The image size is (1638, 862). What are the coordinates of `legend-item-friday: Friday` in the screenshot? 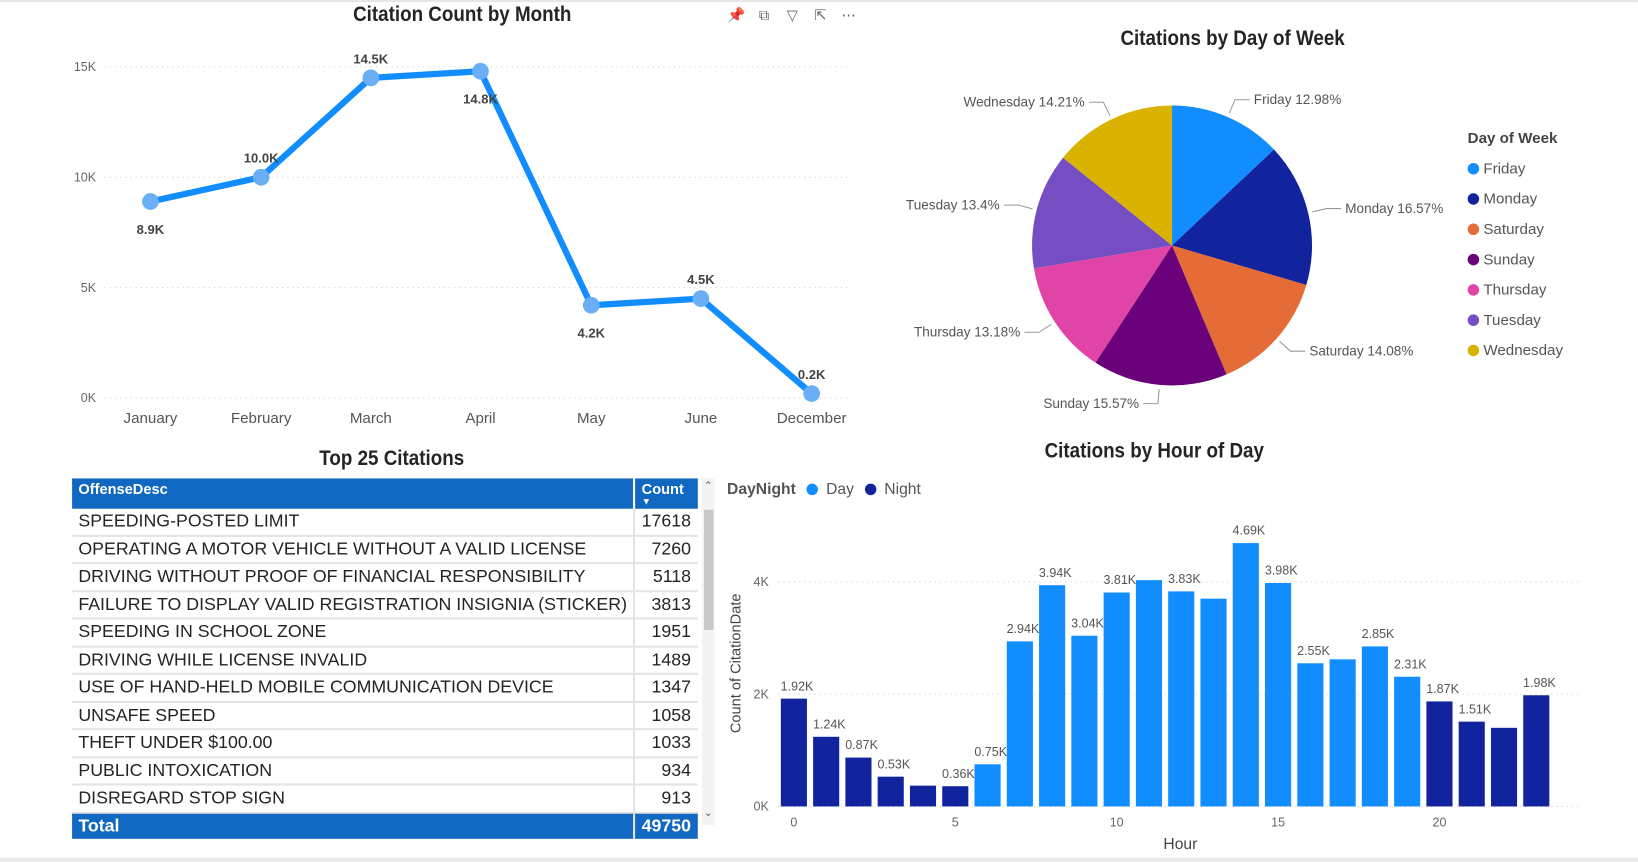 It's located at (1515, 169).